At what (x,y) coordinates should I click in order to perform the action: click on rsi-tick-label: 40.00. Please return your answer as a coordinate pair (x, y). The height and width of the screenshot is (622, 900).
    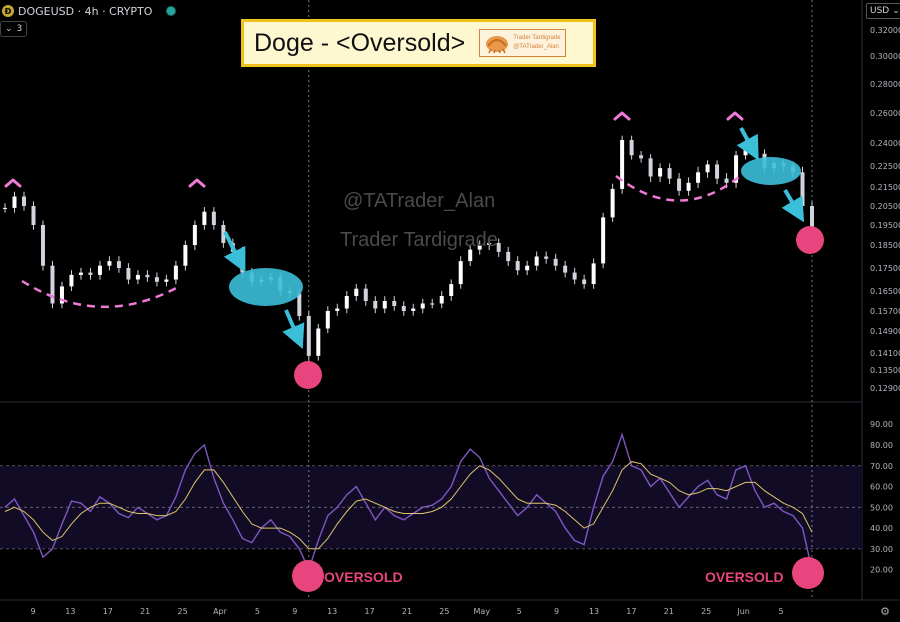
    Looking at the image, I should click on (881, 528).